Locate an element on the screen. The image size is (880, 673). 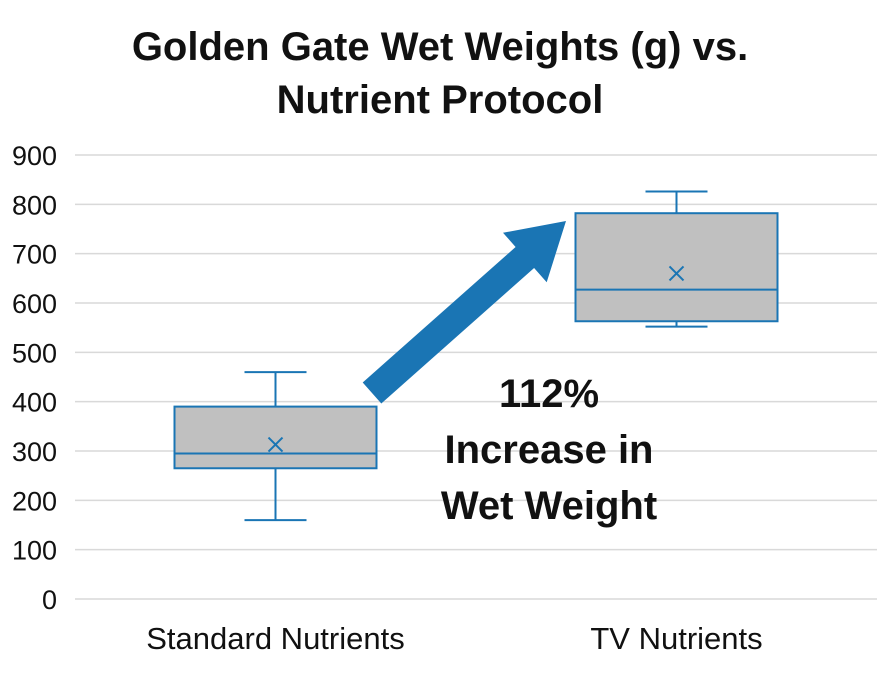
y-tick-label: 400 is located at coordinates (34, 403).